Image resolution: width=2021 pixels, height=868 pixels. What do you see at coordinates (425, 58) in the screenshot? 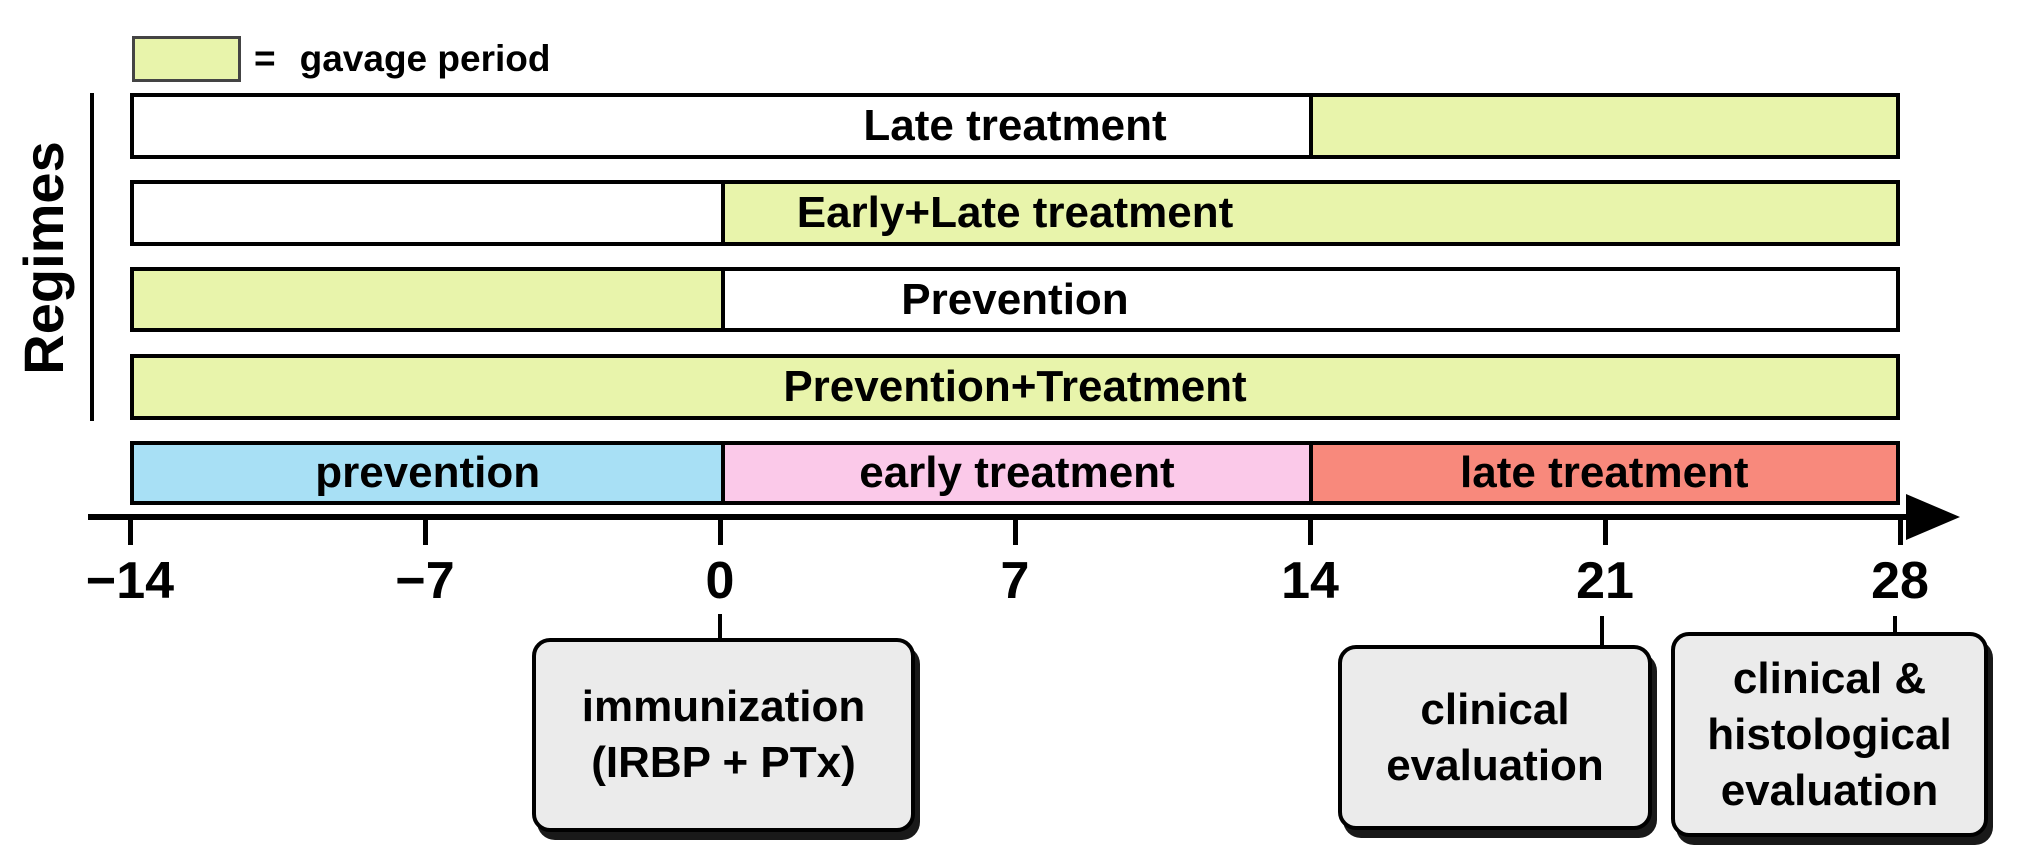
I see `gavage-legend-text: gavage period` at bounding box center [425, 58].